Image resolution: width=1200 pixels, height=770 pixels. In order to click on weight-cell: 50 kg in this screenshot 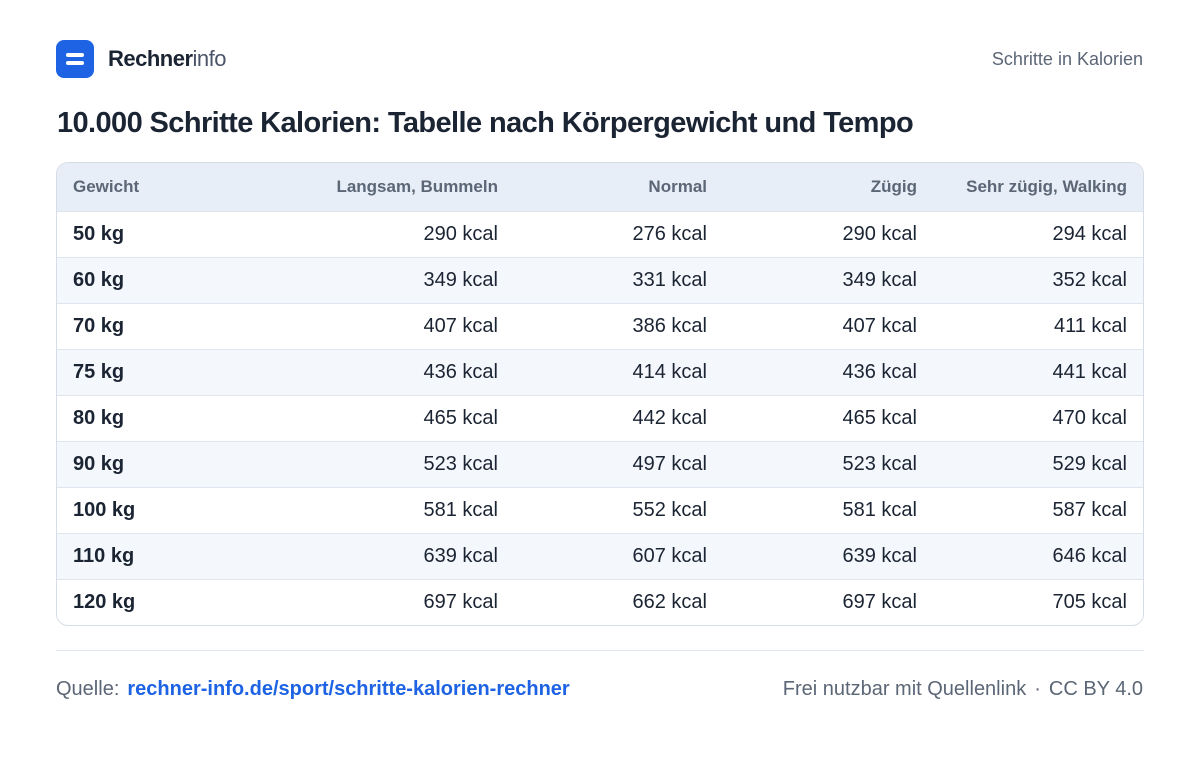, I will do `click(99, 233)`.